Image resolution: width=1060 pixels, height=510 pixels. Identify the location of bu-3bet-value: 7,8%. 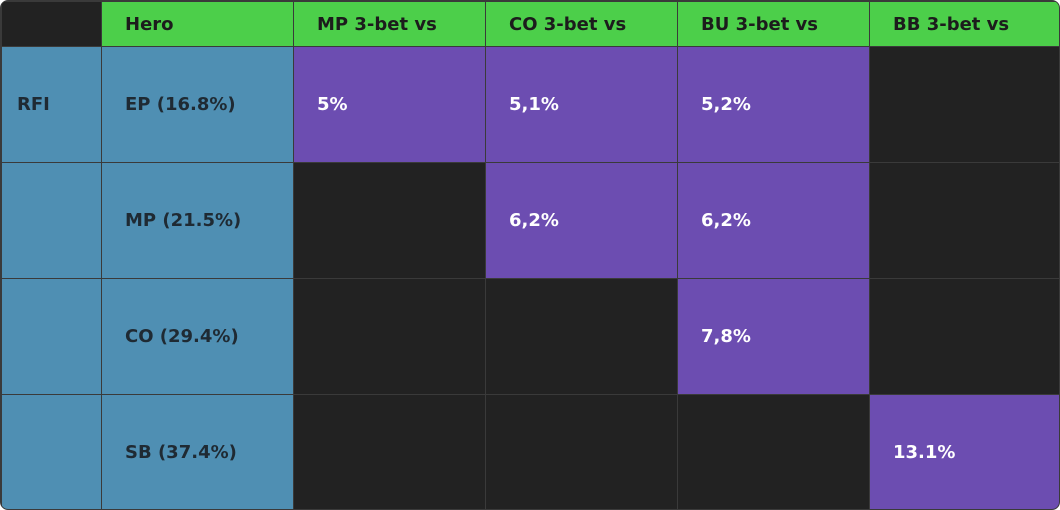
(773, 336).